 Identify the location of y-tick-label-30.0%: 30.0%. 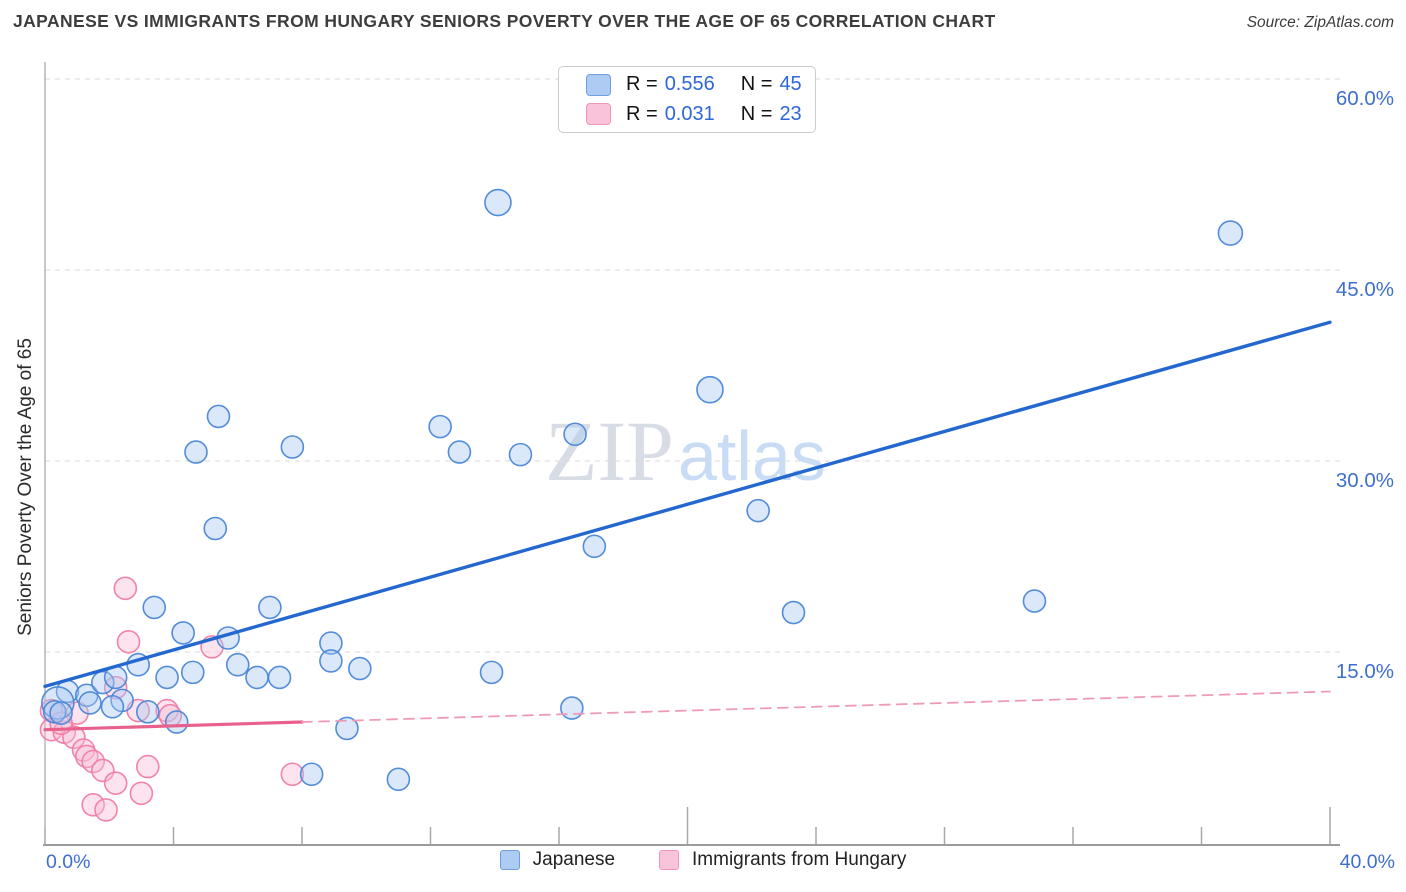
(1365, 480).